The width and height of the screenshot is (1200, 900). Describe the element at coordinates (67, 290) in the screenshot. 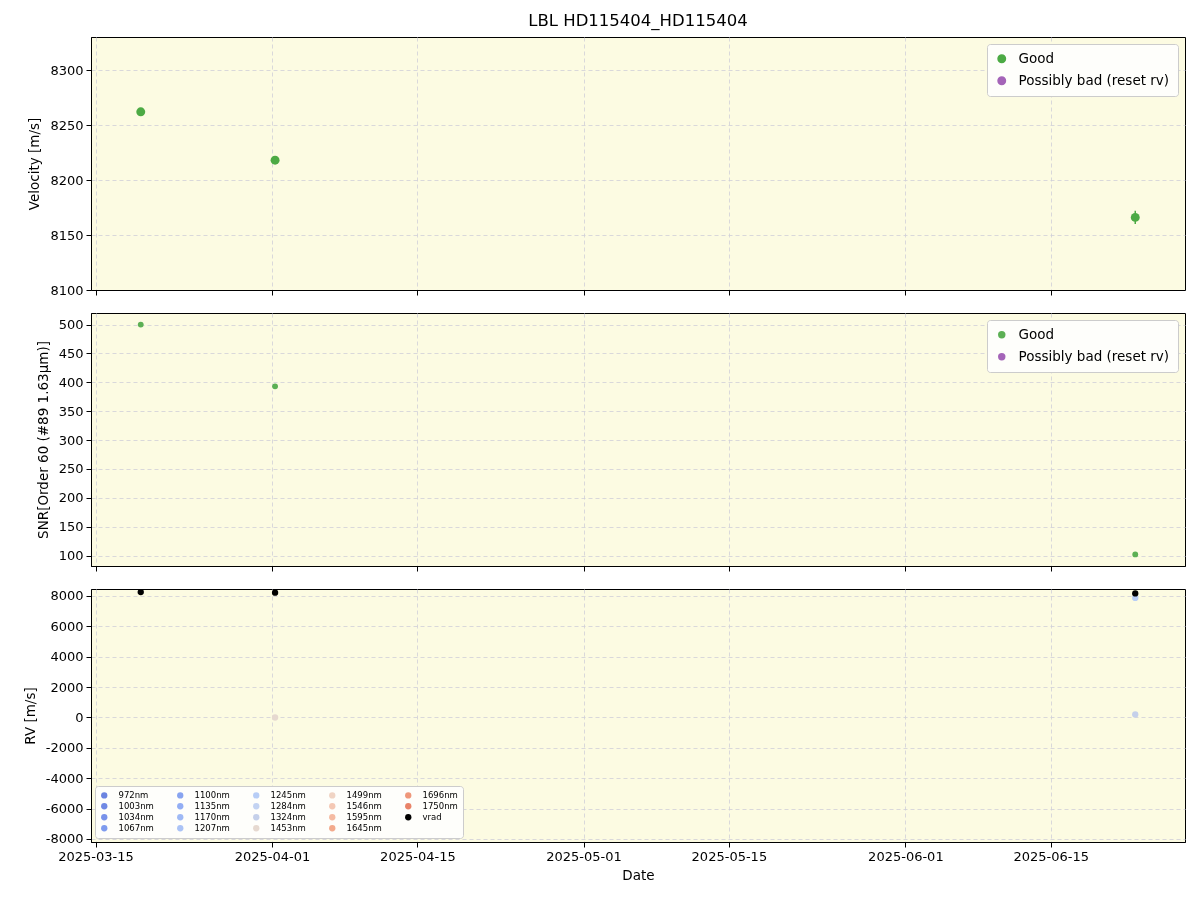

I see `y-tick-label: 8100` at that location.